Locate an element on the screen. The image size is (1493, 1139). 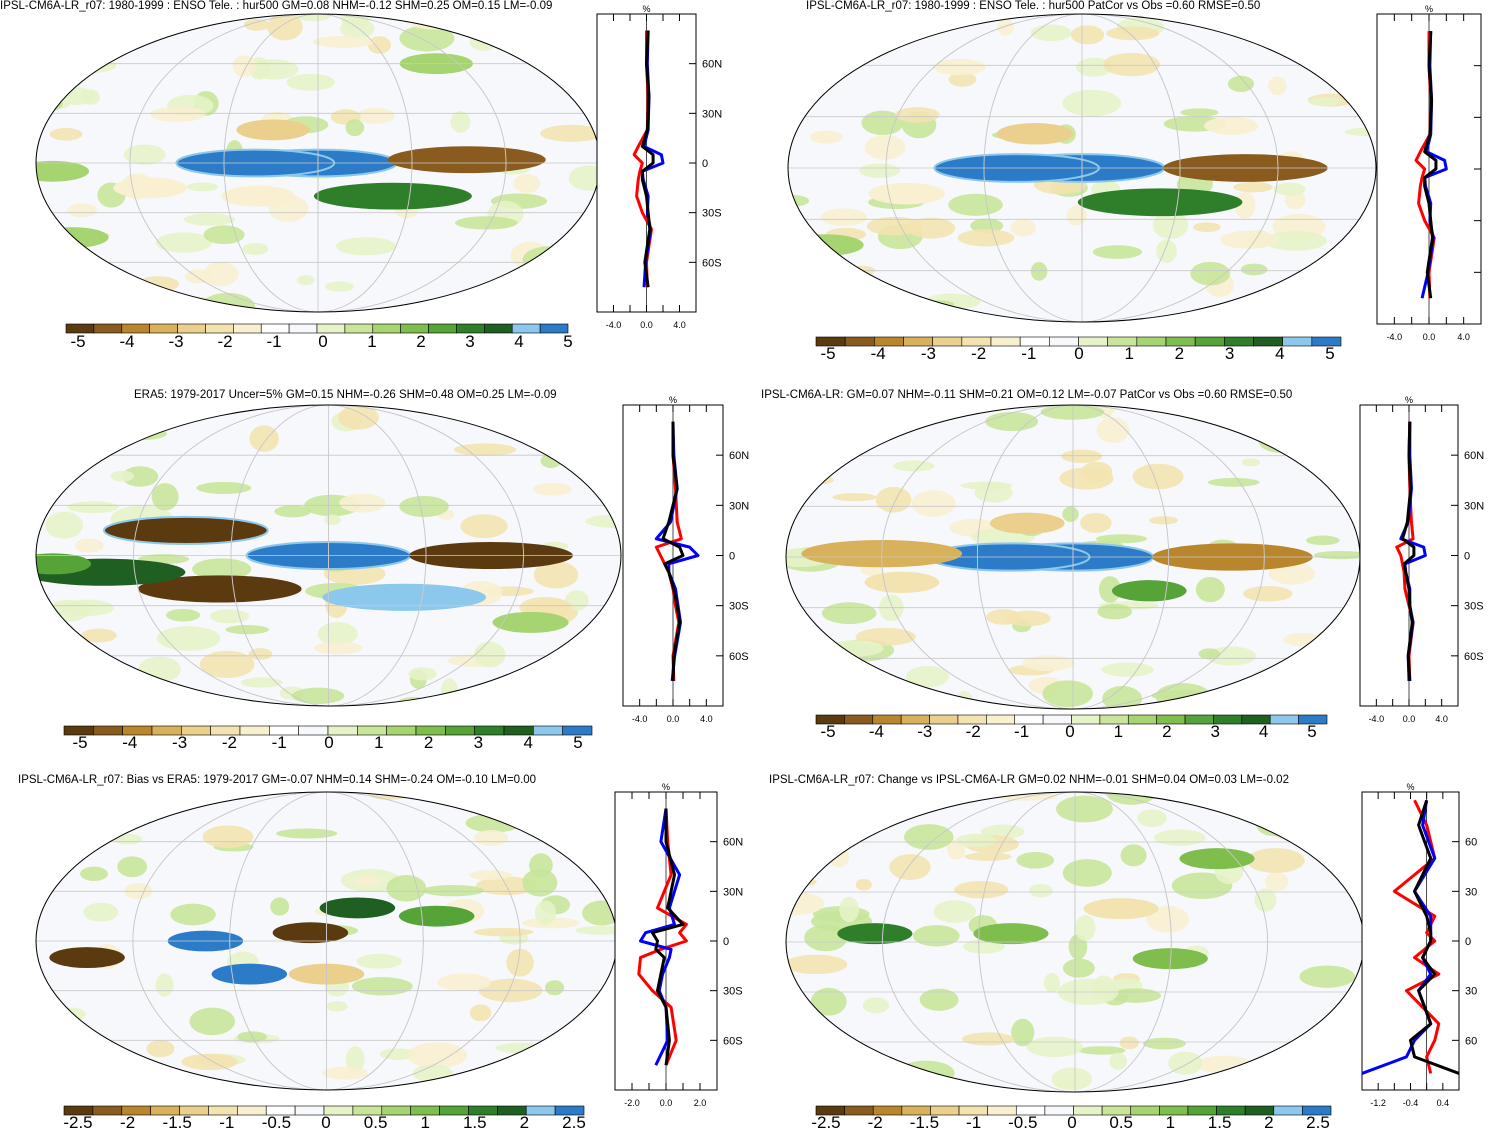
lat-tick-label: 60N is located at coordinates (712, 65).